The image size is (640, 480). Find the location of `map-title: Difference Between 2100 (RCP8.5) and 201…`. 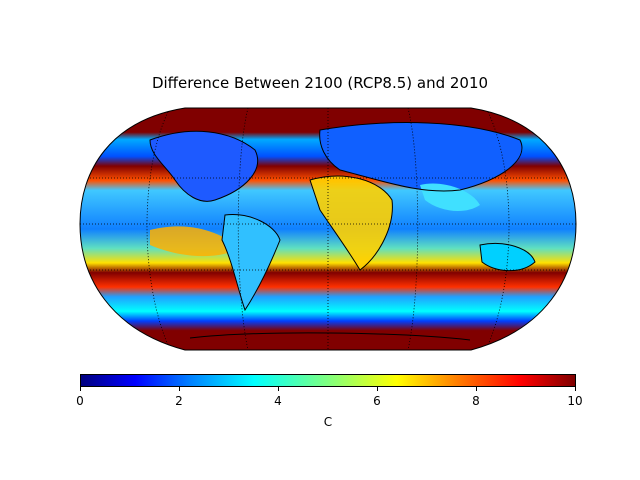

map-title: Difference Between 2100 (RCP8.5) and 201… is located at coordinates (320, 83).